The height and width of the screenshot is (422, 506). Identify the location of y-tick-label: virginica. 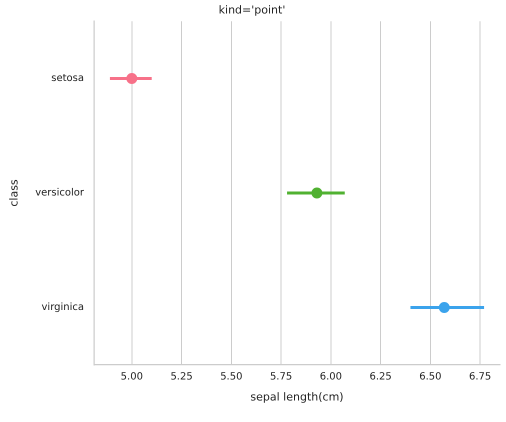
(62, 308).